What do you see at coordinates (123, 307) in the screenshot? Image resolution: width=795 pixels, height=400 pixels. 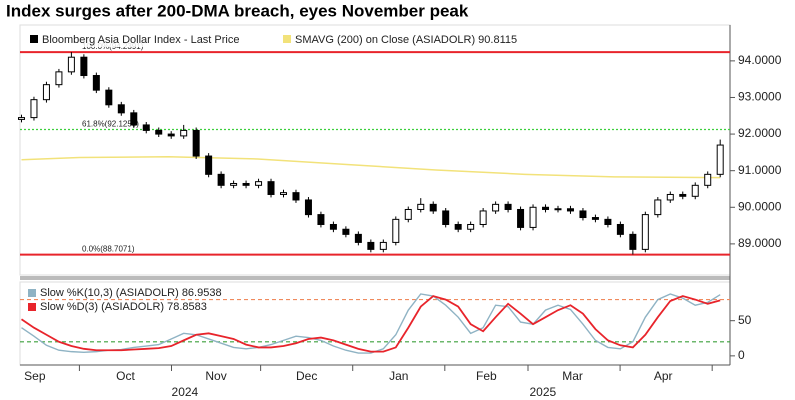 I see `legend-label: Slow %D(3) (ASIADOLR) 78.8583` at bounding box center [123, 307].